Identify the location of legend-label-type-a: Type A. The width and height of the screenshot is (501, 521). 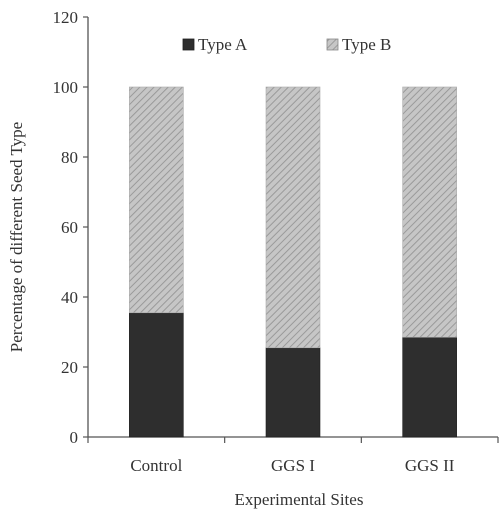
(223, 44).